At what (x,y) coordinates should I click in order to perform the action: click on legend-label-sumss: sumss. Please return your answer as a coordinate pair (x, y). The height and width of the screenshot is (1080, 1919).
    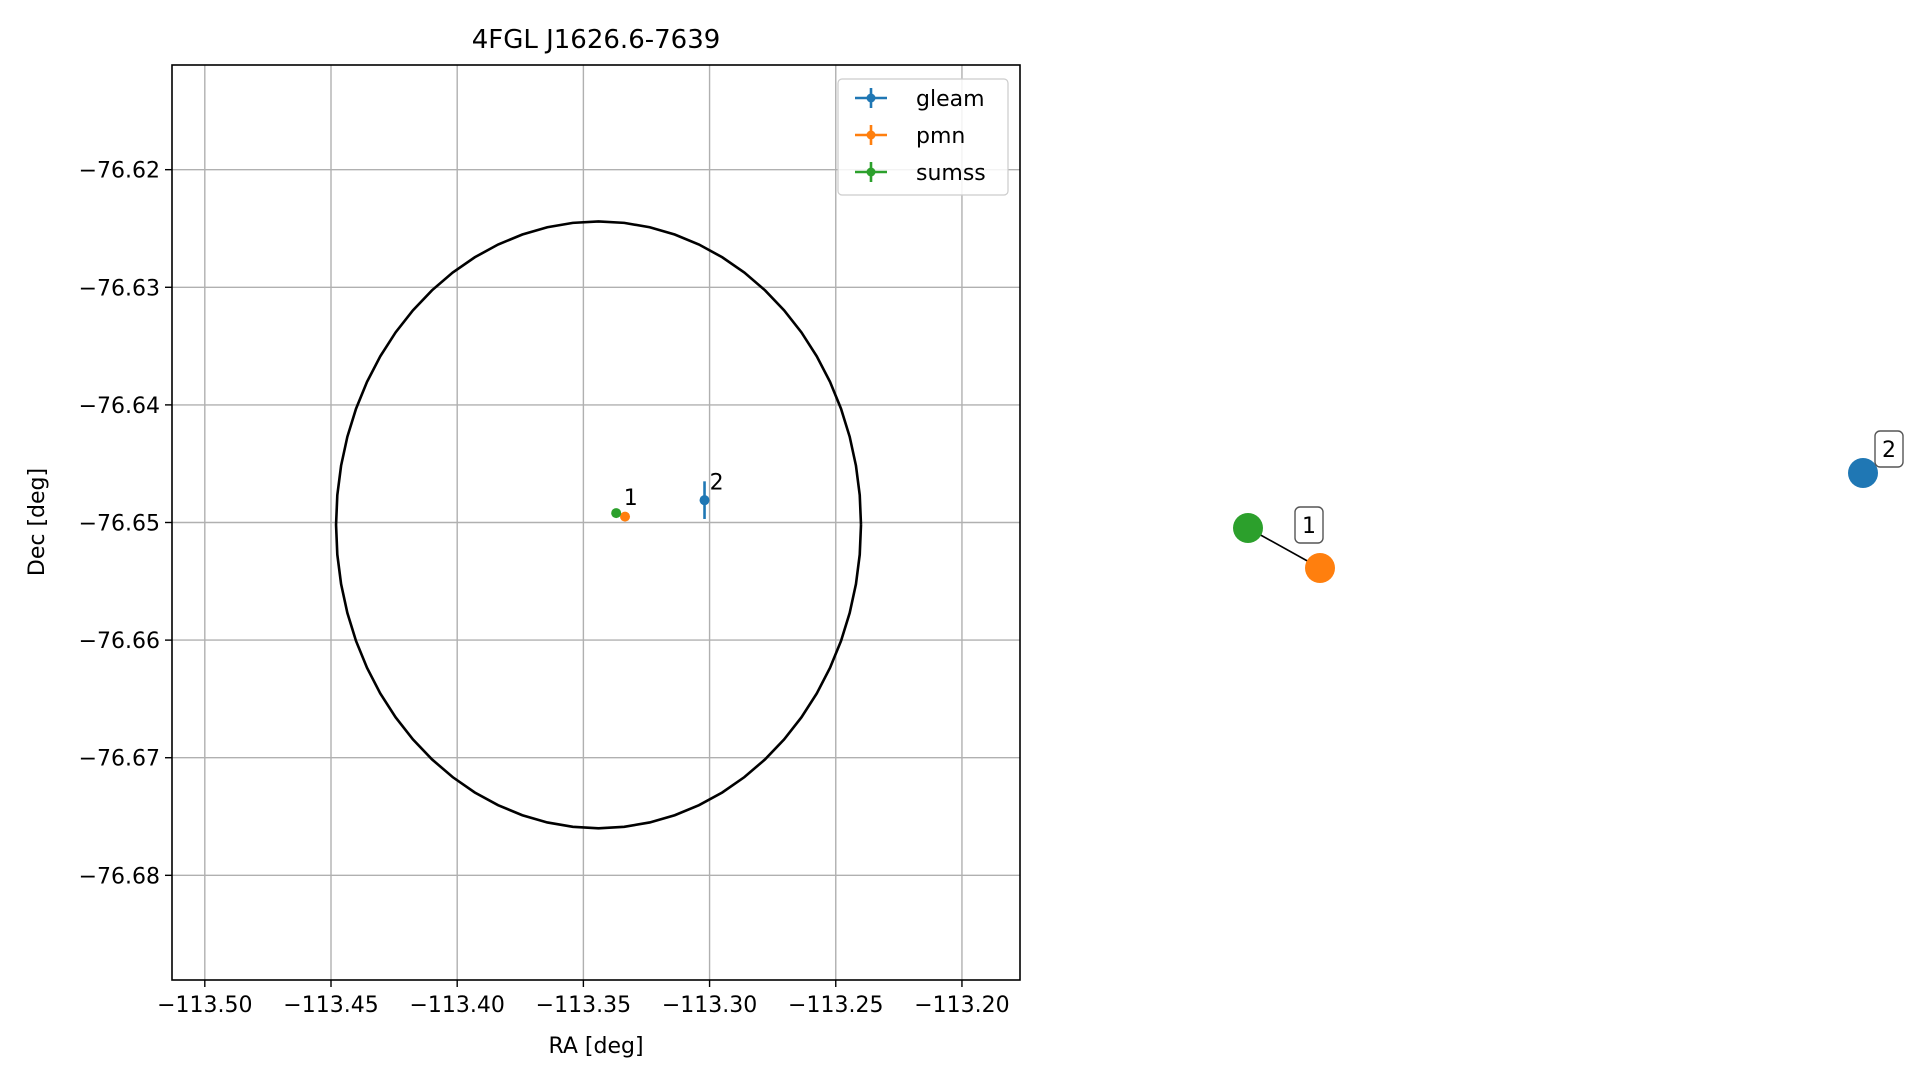
    Looking at the image, I should click on (951, 173).